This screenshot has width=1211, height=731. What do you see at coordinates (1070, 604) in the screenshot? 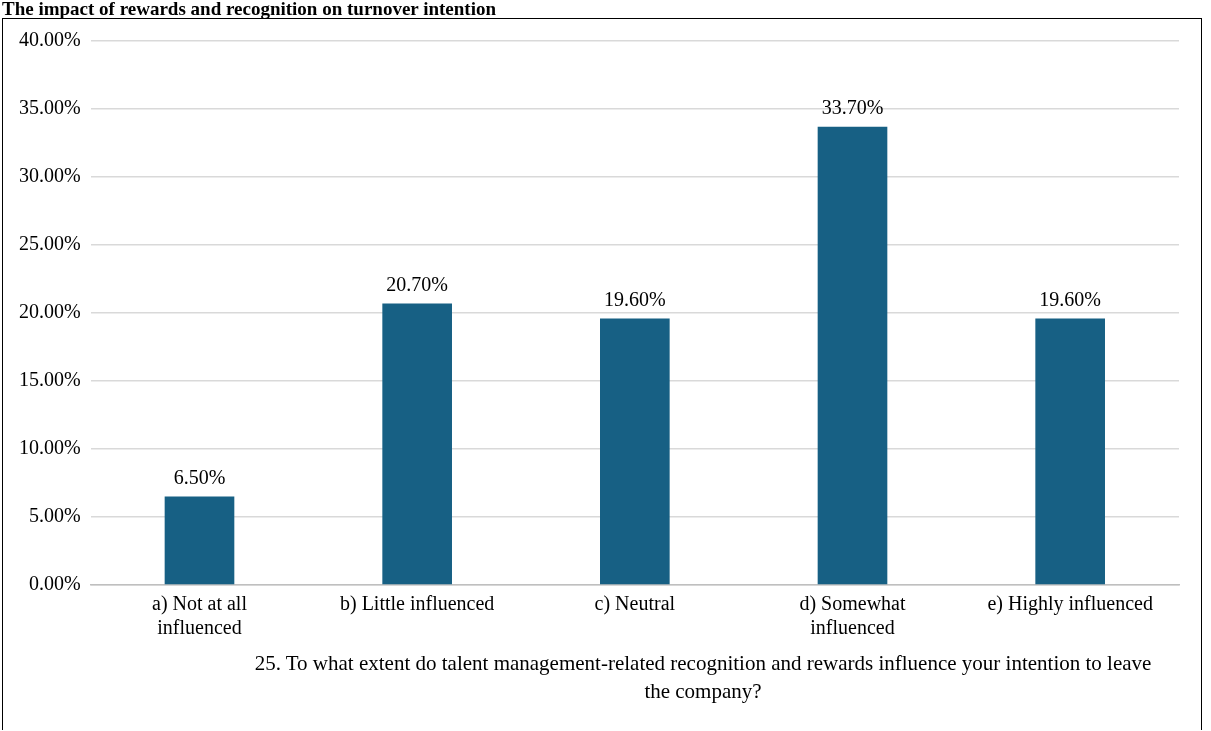
I see `x-tick-label: e) Highly influenced` at bounding box center [1070, 604].